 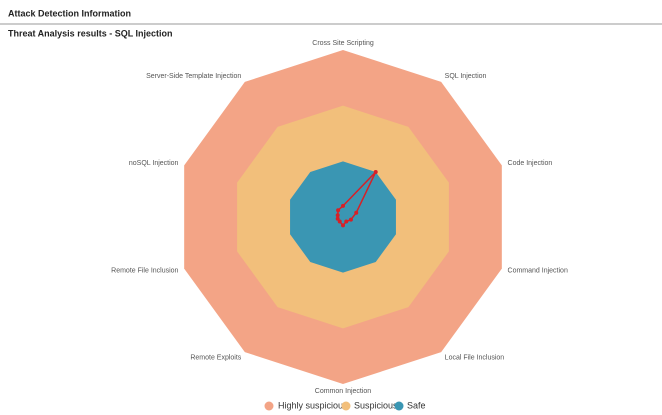 I want to click on legend-label: Suspicious, so click(x=376, y=405).